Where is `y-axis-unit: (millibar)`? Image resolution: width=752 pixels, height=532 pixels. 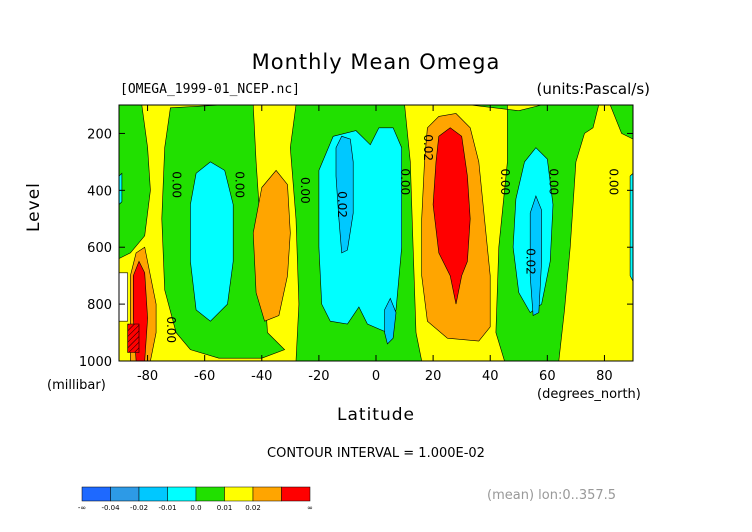 y-axis-unit: (millibar) is located at coordinates (76, 385).